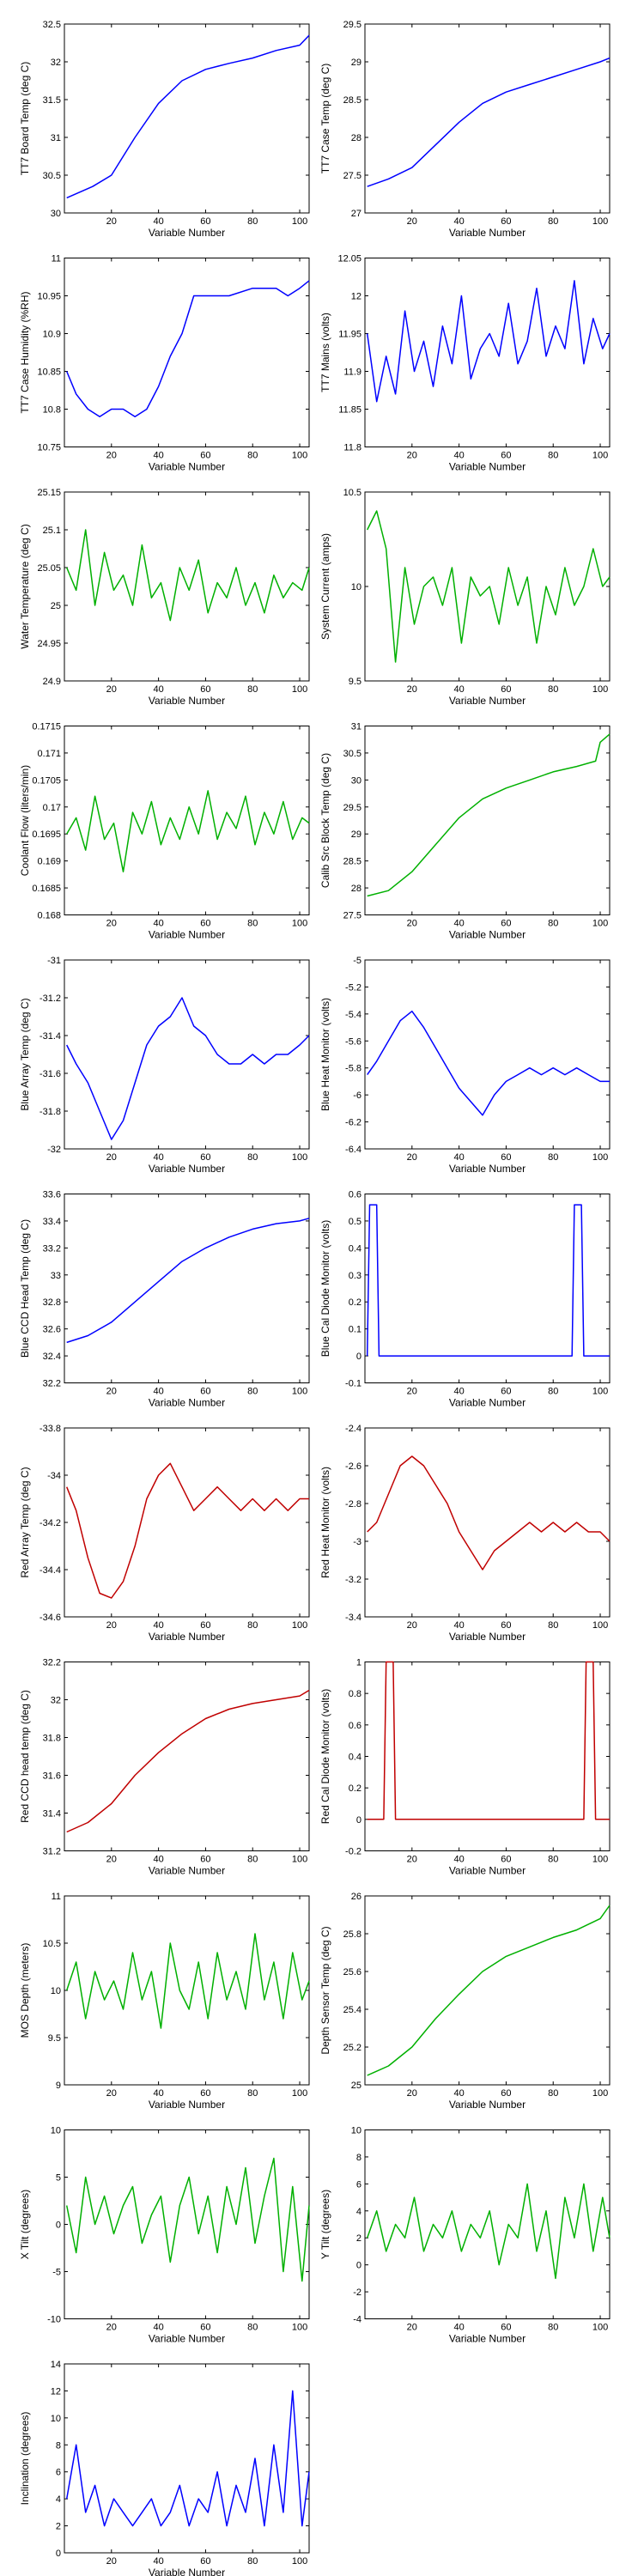 This screenshot has width=644, height=2576. What do you see at coordinates (325, 353) in the screenshot?
I see `y-axis-label: TT7 Mains (volts)` at bounding box center [325, 353].